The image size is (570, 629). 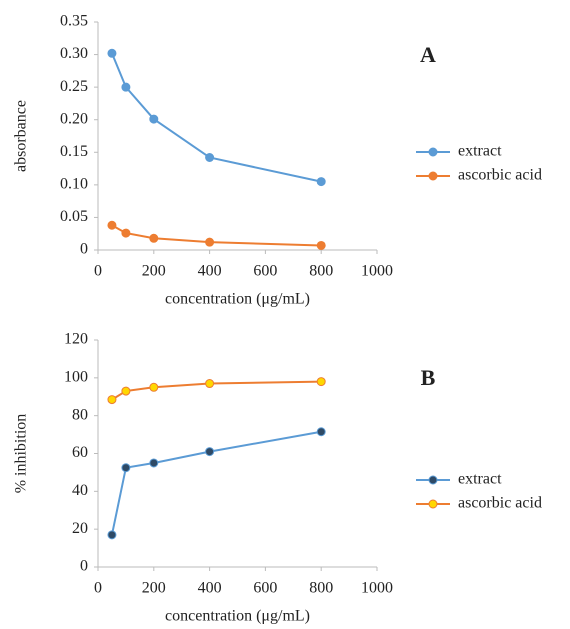 What do you see at coordinates (74, 86) in the screenshot?
I see `y-tick-label: 0.25` at bounding box center [74, 86].